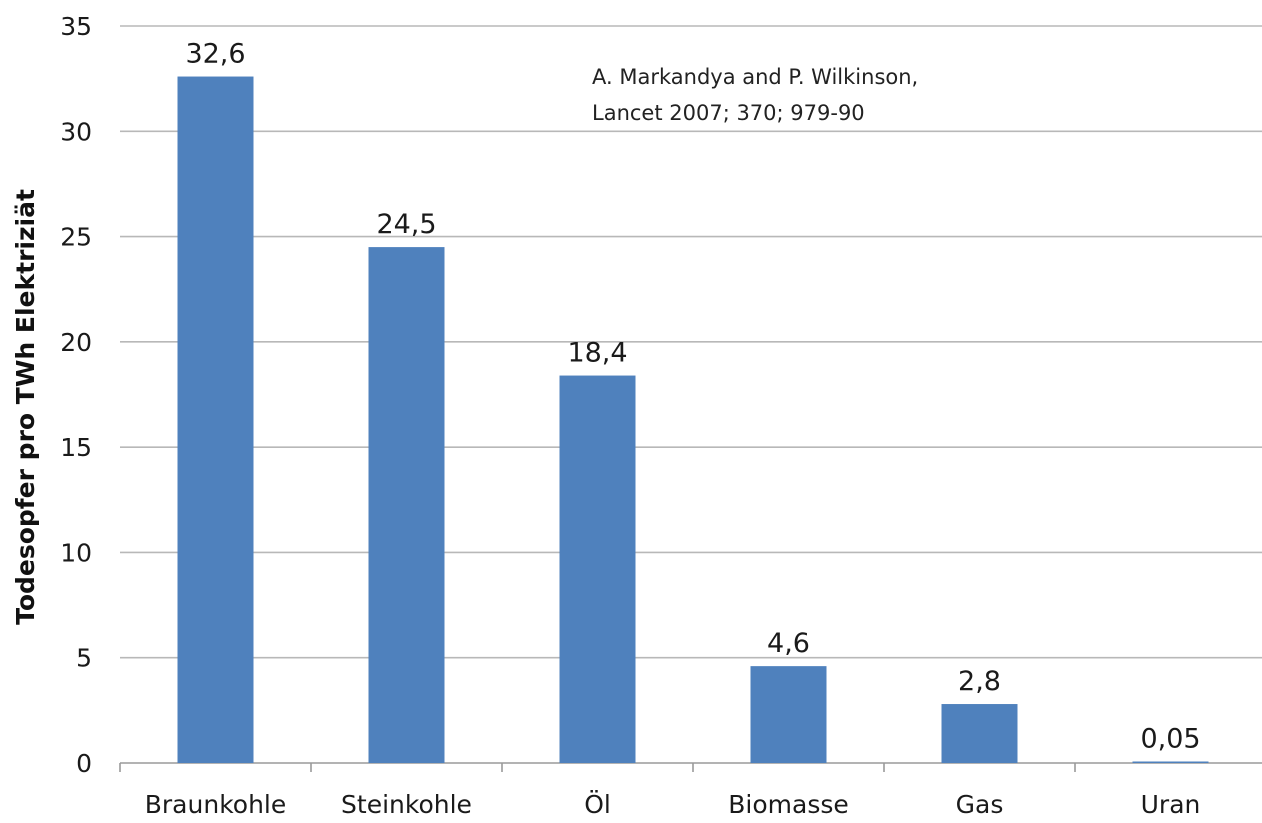 The height and width of the screenshot is (823, 1262). I want to click on bar-braunkohle, so click(215, 420).